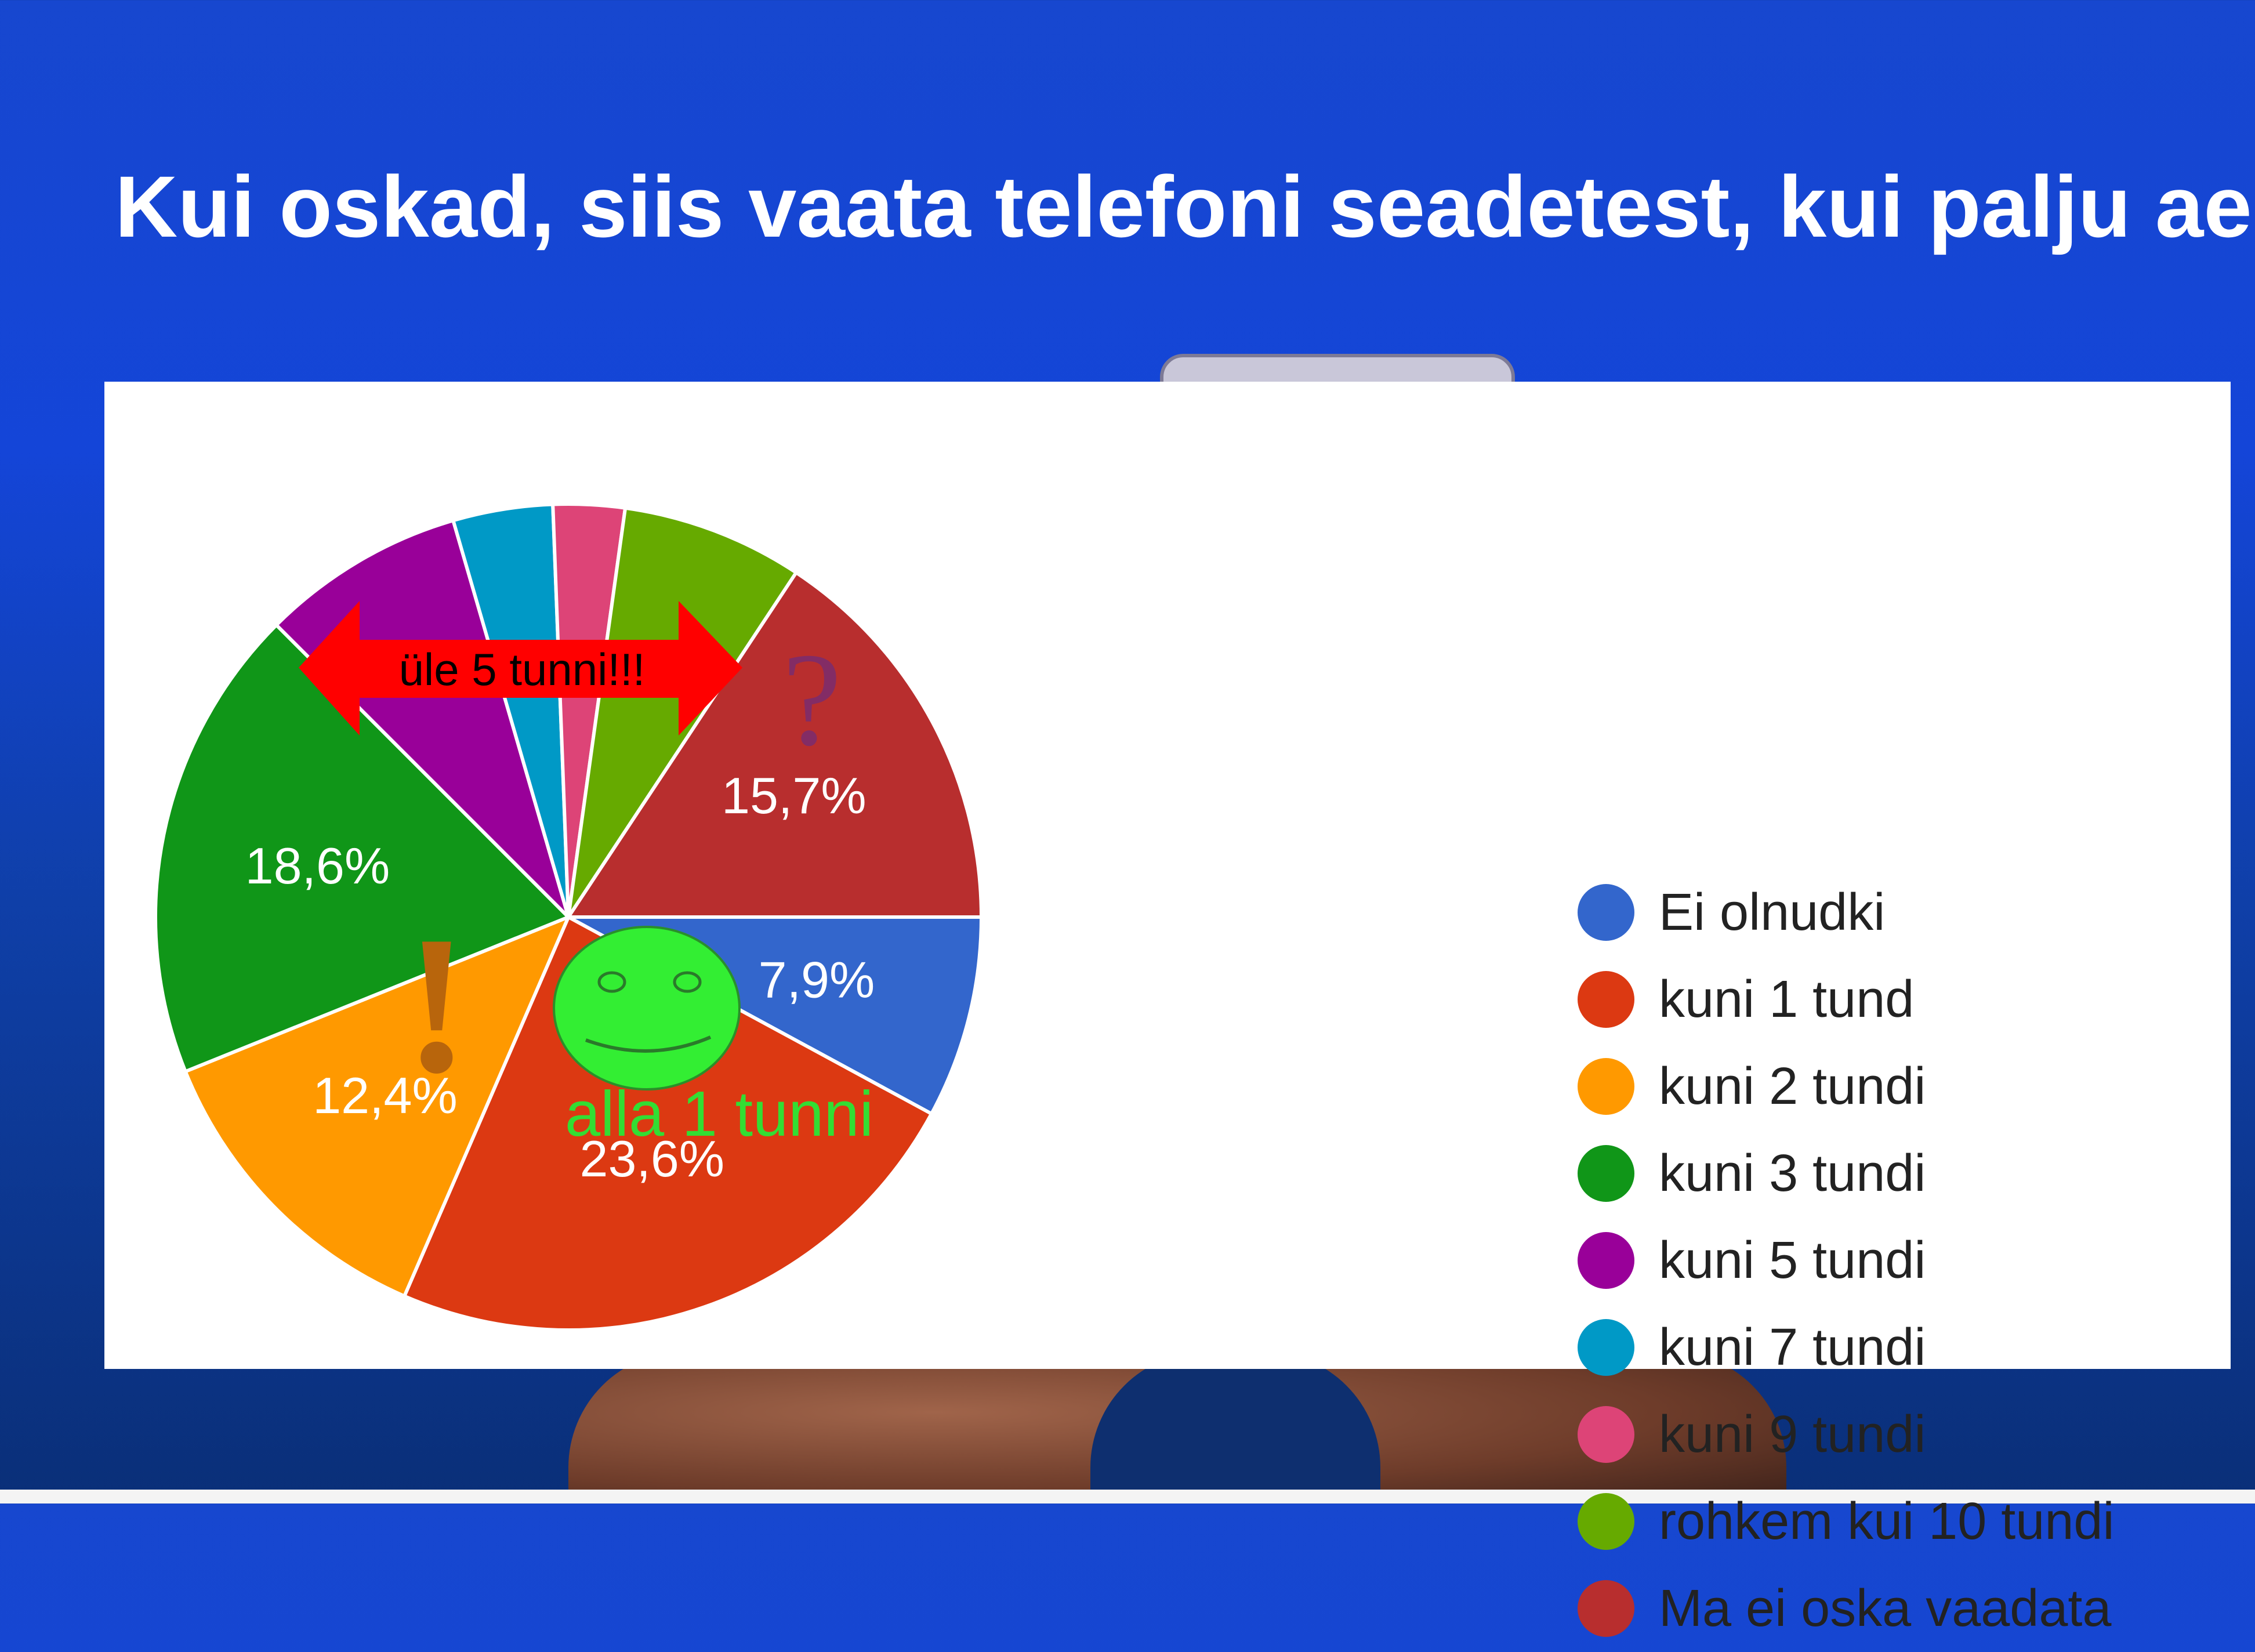 The image size is (2255, 1652). Describe the element at coordinates (317, 865) in the screenshot. I see `pie-value-label-3: 18,6%` at that location.